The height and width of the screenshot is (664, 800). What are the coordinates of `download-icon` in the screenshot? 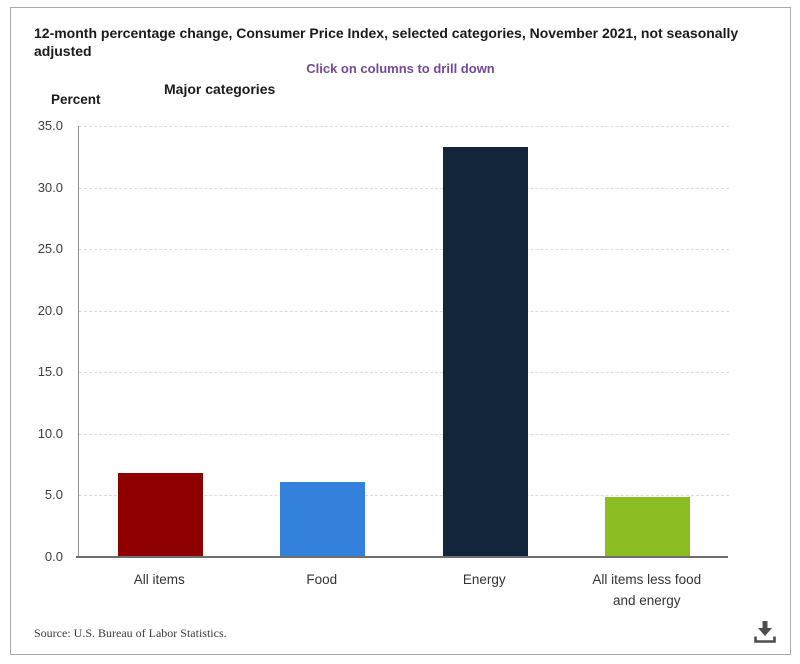 It's located at (765, 631).